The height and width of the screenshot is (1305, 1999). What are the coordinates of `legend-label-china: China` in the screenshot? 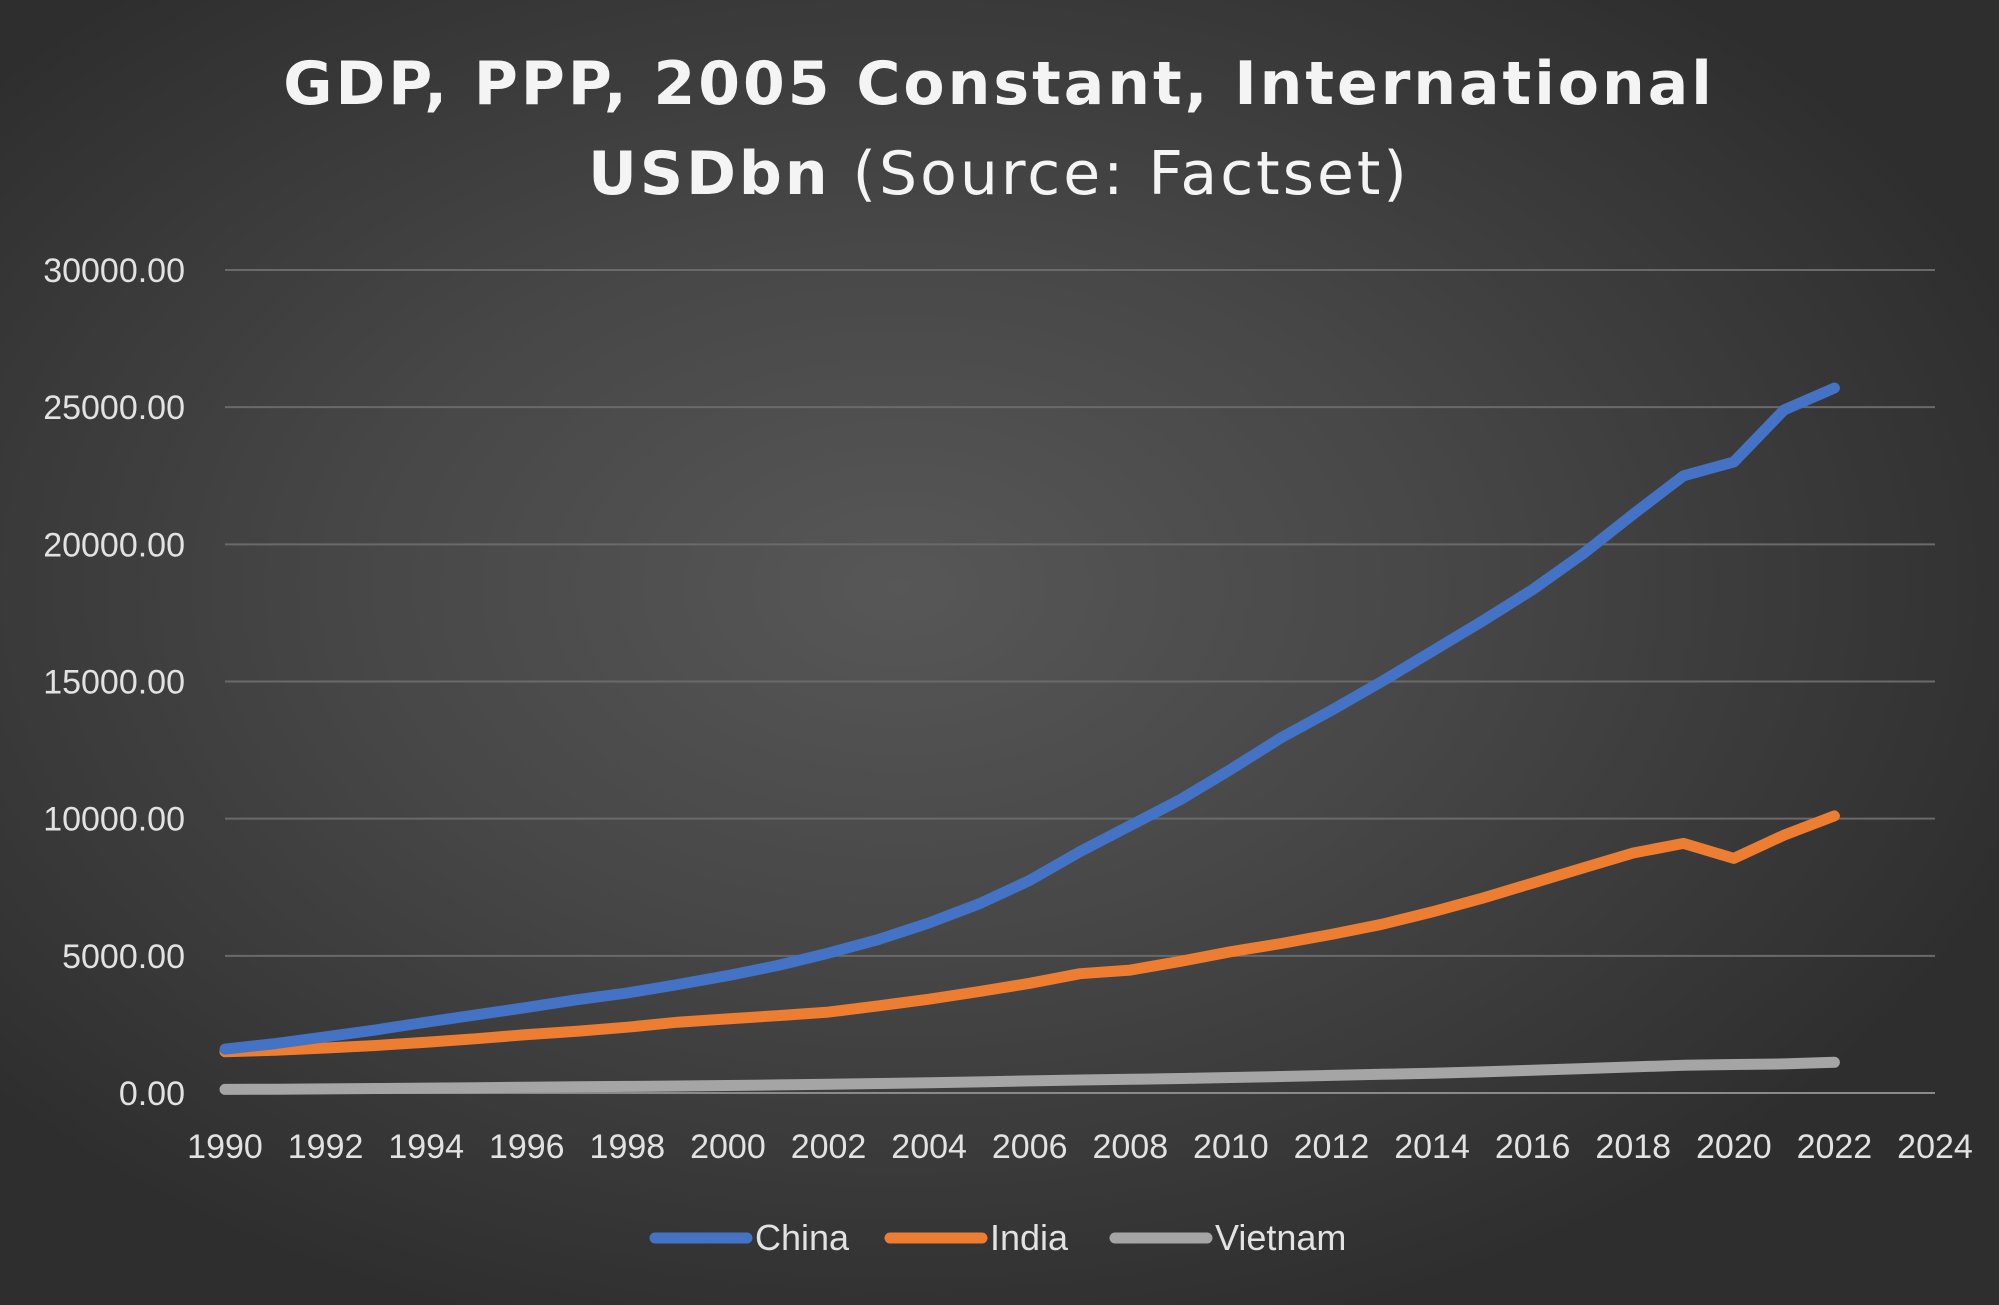 It's located at (802, 1237).